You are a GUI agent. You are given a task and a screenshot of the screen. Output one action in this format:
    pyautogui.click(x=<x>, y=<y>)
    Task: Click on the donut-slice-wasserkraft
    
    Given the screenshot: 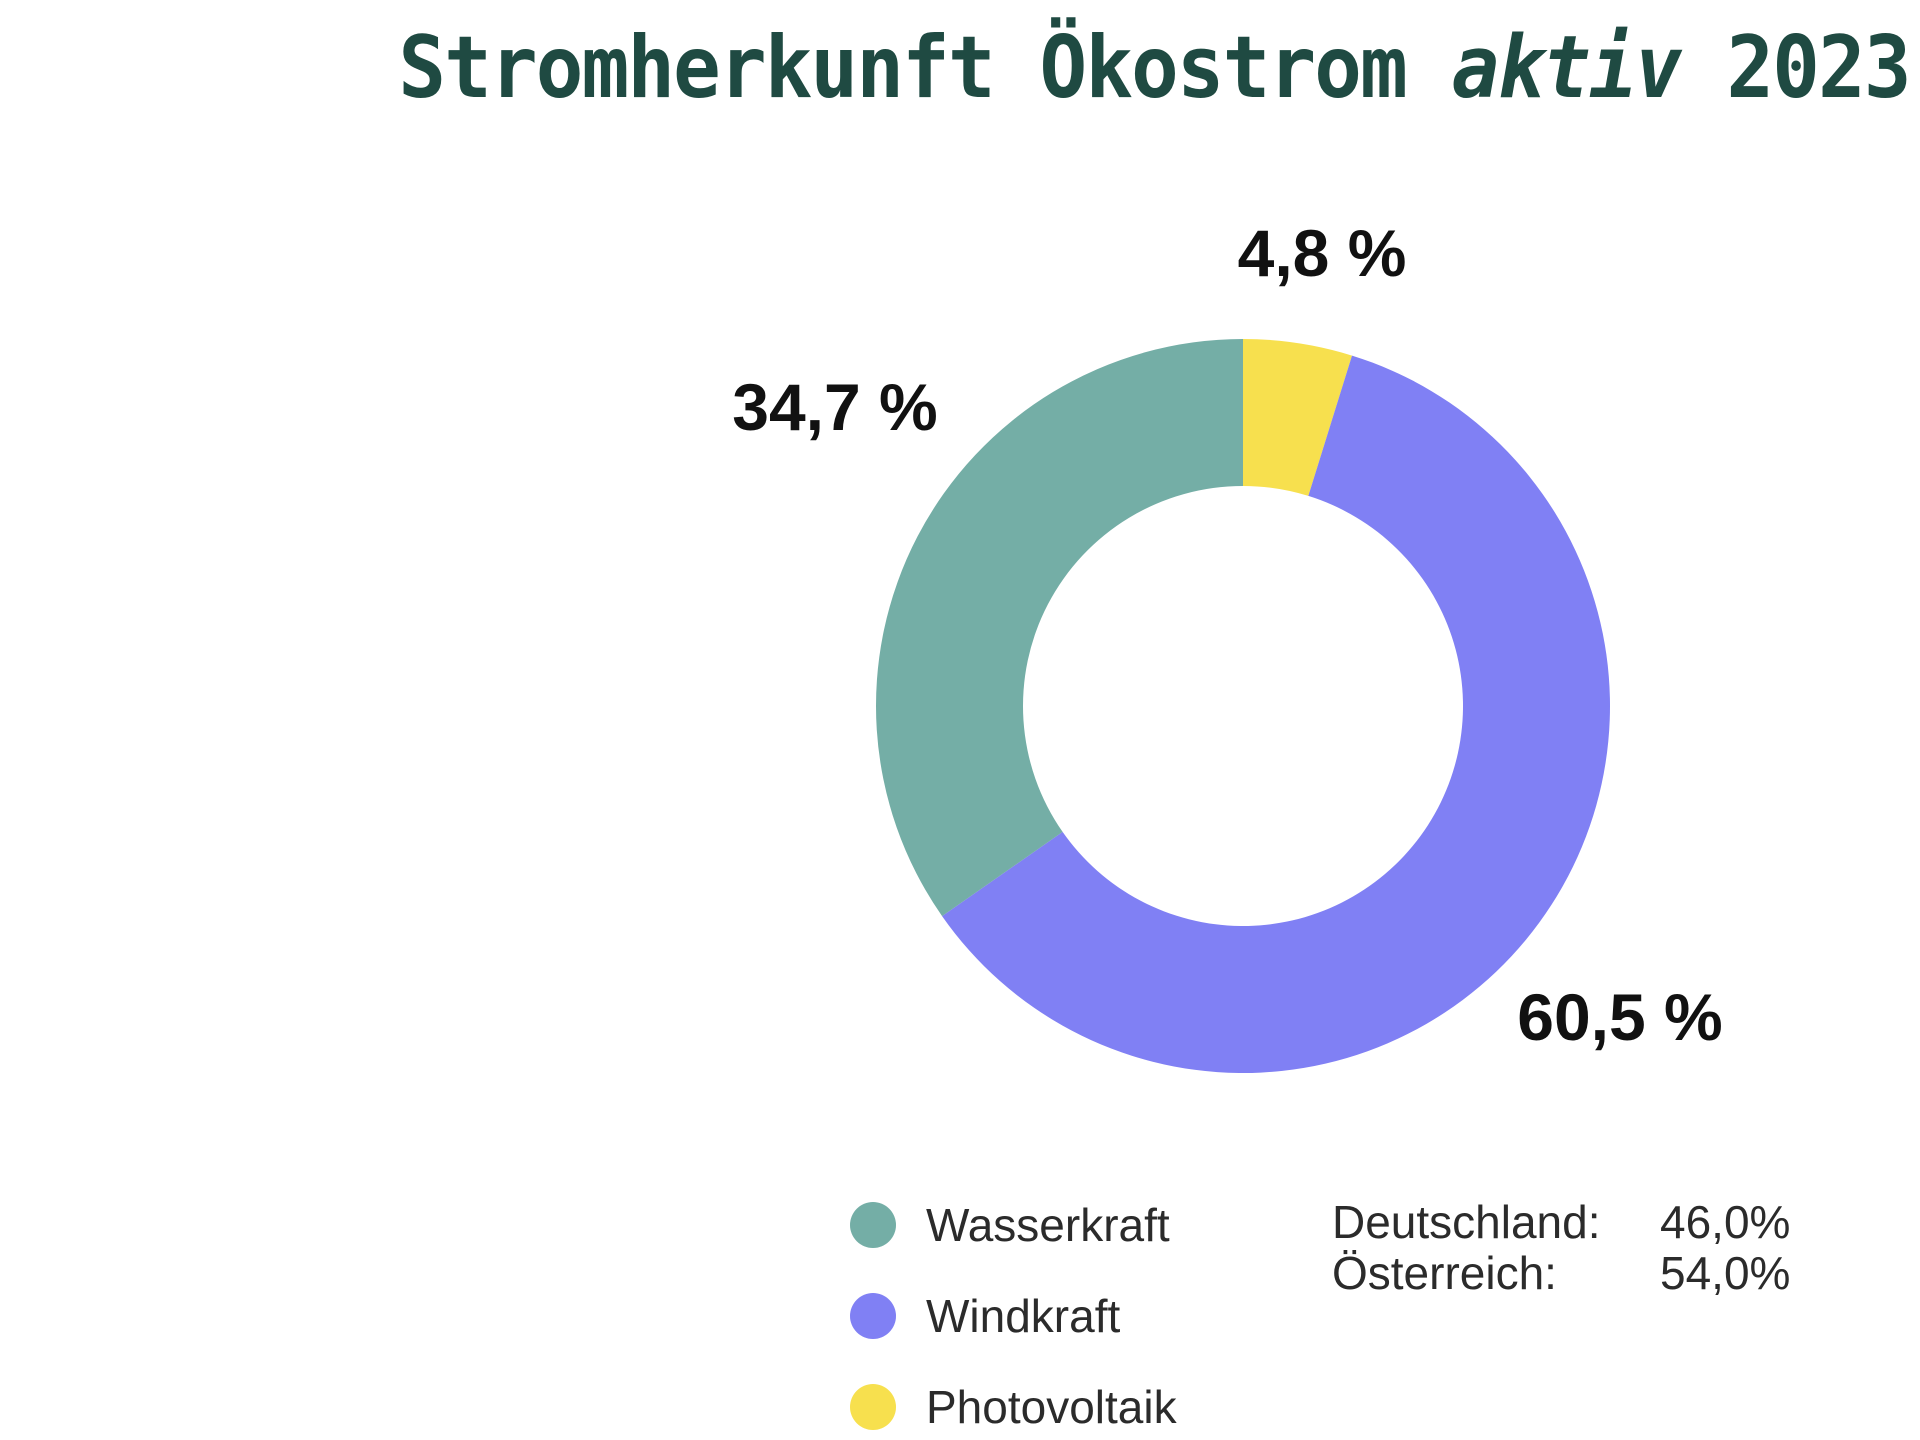 What is the action you would take?
    pyautogui.click(x=1059, y=628)
    